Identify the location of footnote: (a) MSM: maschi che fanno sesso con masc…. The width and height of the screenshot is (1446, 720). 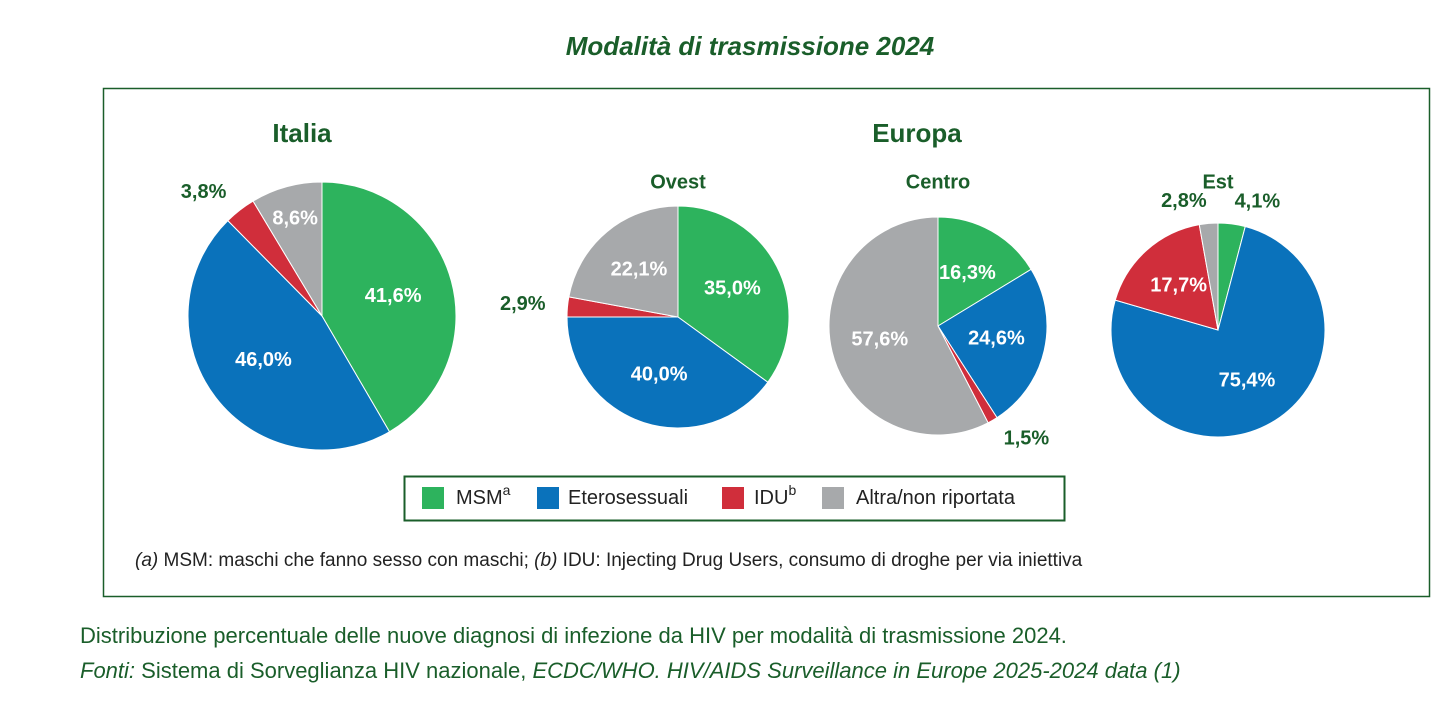
(609, 560).